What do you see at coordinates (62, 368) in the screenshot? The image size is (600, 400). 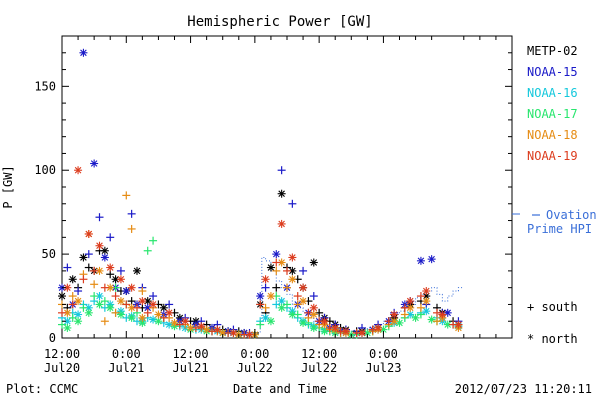 I see `x-tick-date-label: Jul20` at bounding box center [62, 368].